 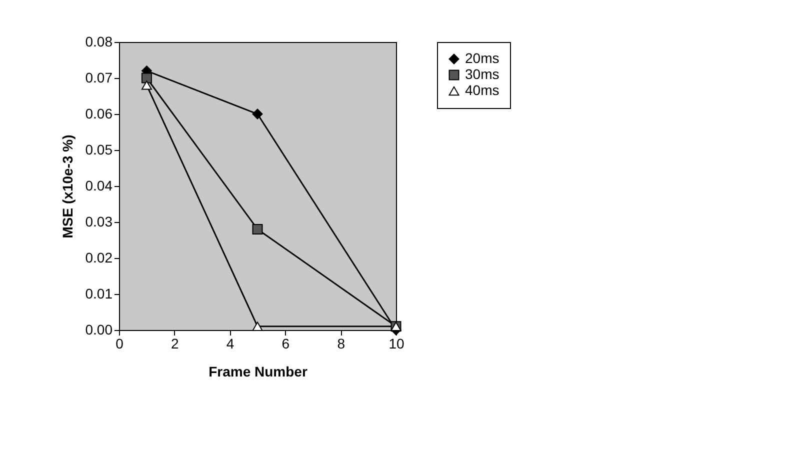 I want to click on y-tick-label: 0.06, so click(x=99, y=114).